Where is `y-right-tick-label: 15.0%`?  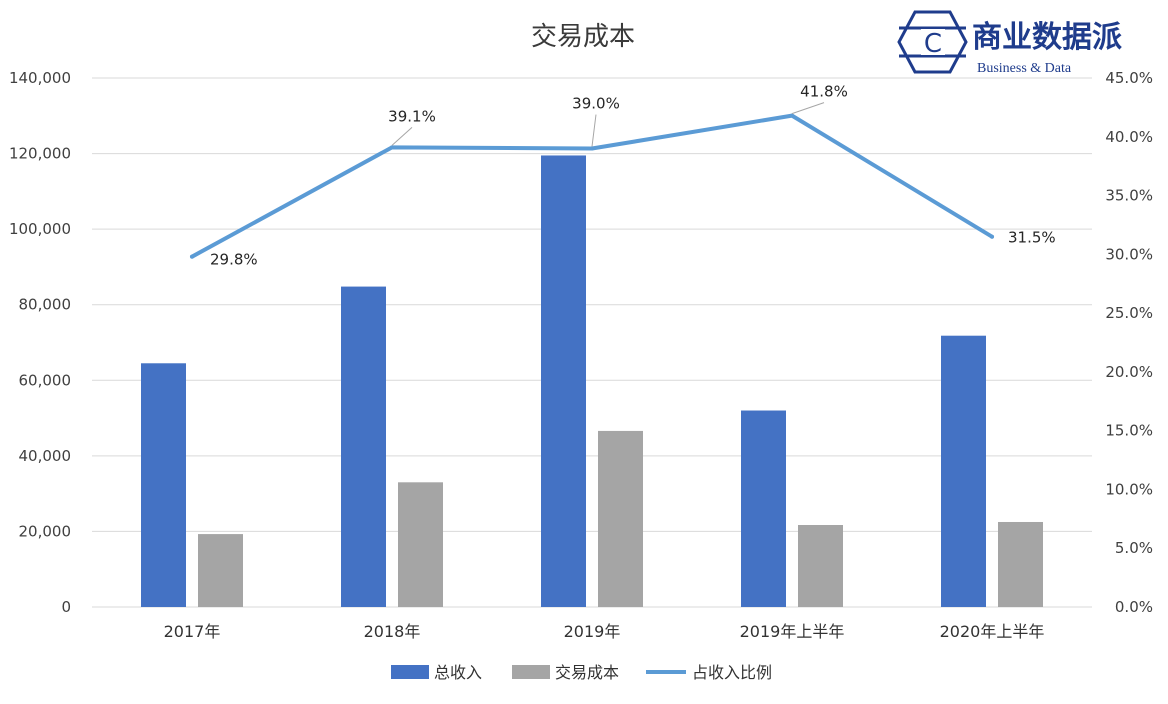 y-right-tick-label: 15.0% is located at coordinates (1129, 431).